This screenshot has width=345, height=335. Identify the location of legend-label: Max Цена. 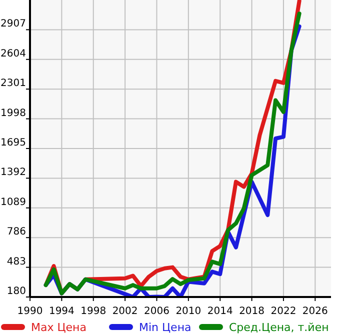
(58, 327).